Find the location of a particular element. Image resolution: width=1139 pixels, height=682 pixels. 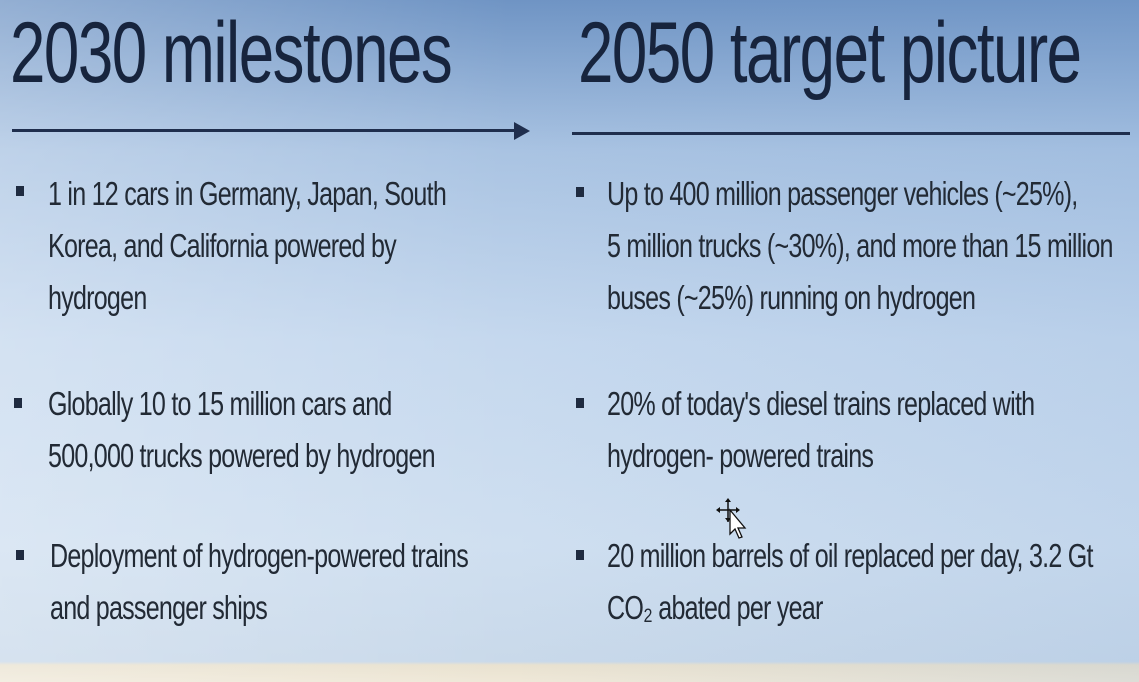

bullet-line: CO₂ abated per year is located at coordinates (715, 607).